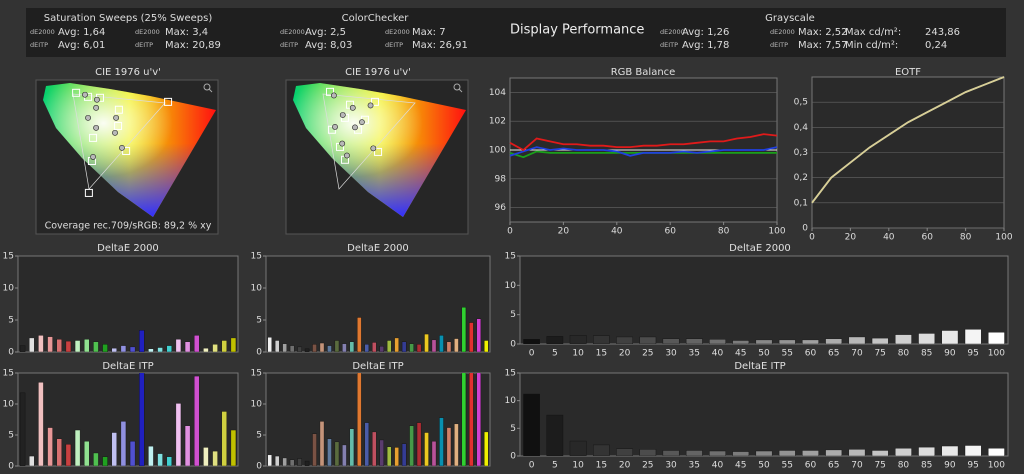 The image size is (1024, 474). I want to click on x-tick-label: 100, so click(776, 232).